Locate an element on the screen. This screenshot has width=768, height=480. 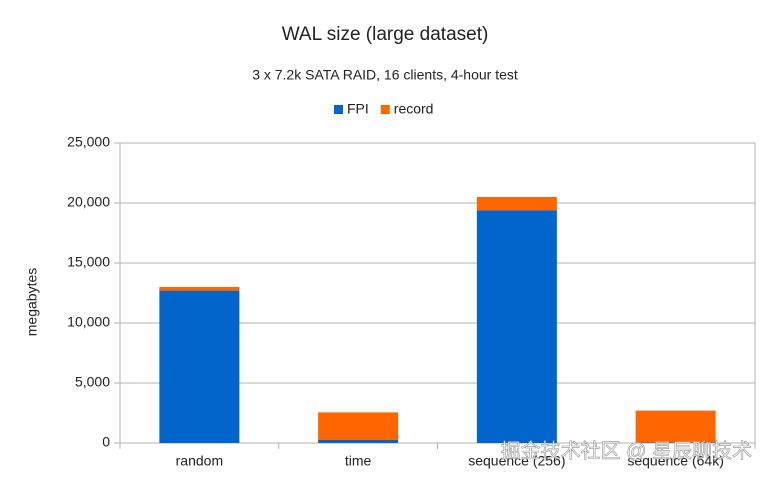
y-tick-label: 10,000 is located at coordinates (88, 322).